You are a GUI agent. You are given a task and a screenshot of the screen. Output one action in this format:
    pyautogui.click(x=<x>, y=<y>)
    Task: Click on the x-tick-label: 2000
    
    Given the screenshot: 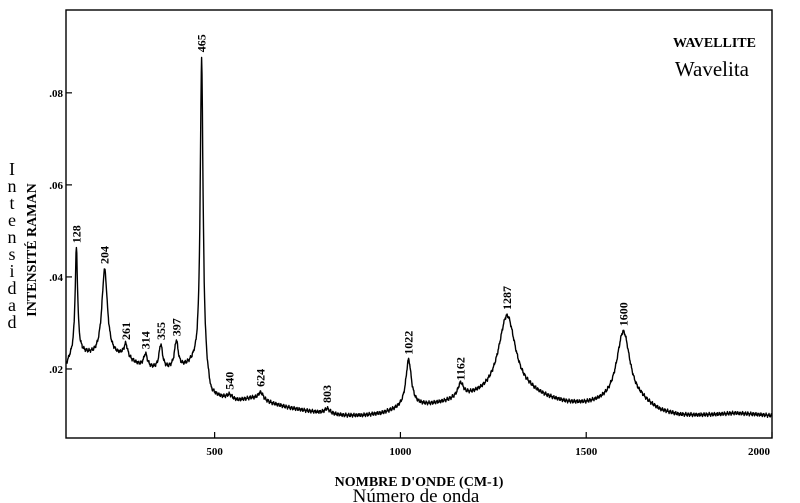 What is the action you would take?
    pyautogui.click(x=759, y=452)
    